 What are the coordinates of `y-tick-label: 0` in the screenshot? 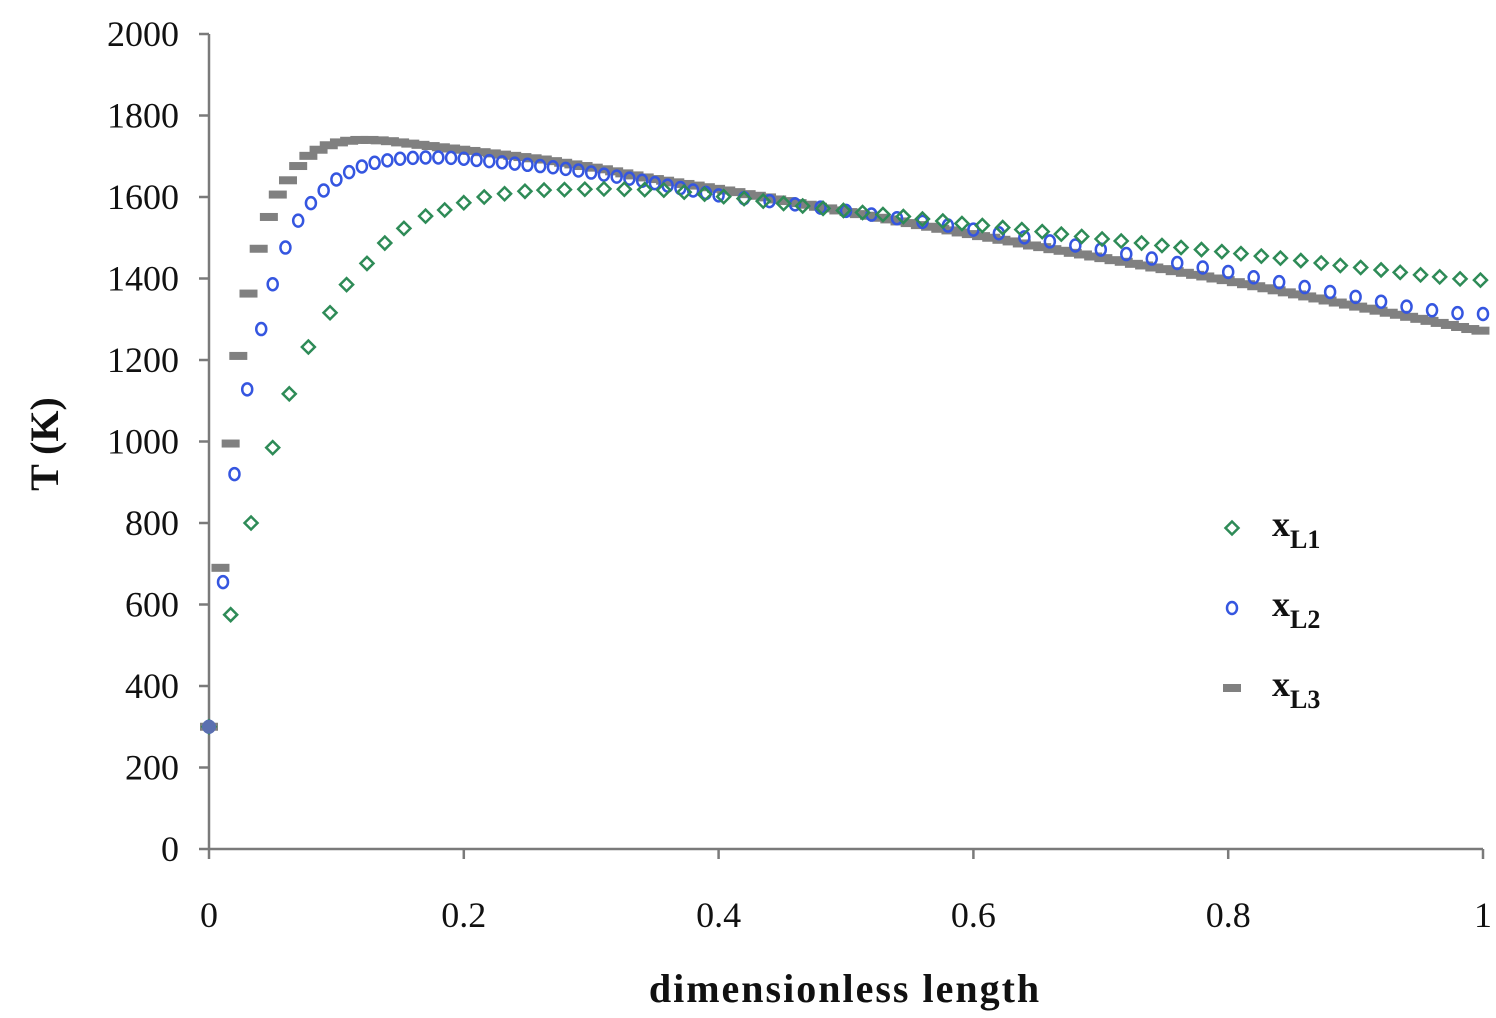 It's located at (170, 849).